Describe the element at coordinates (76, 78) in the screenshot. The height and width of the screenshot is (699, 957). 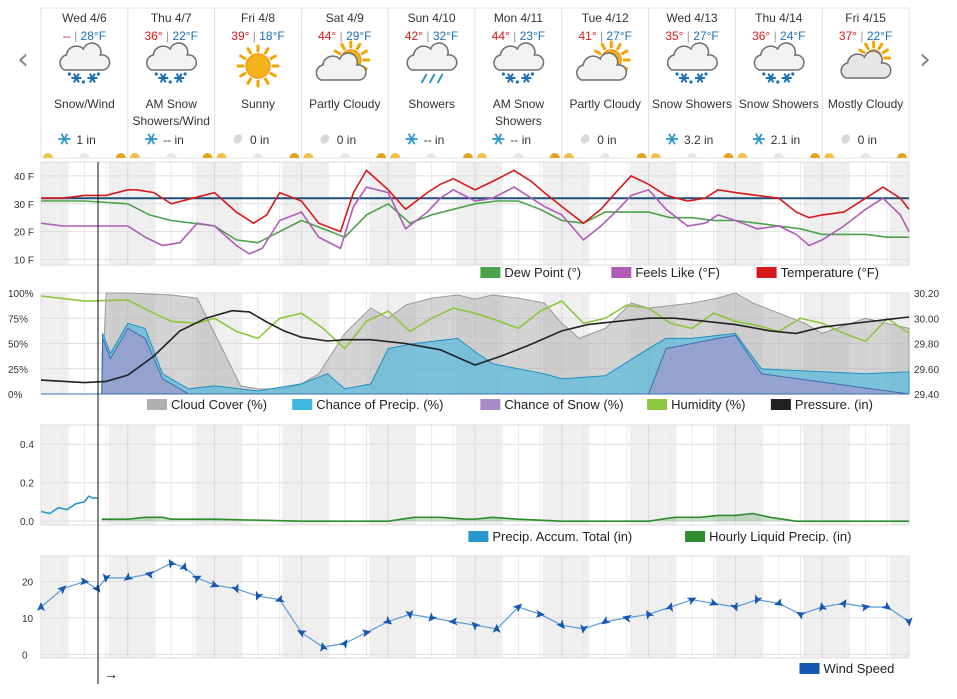
I see `snowflake-mark` at that location.